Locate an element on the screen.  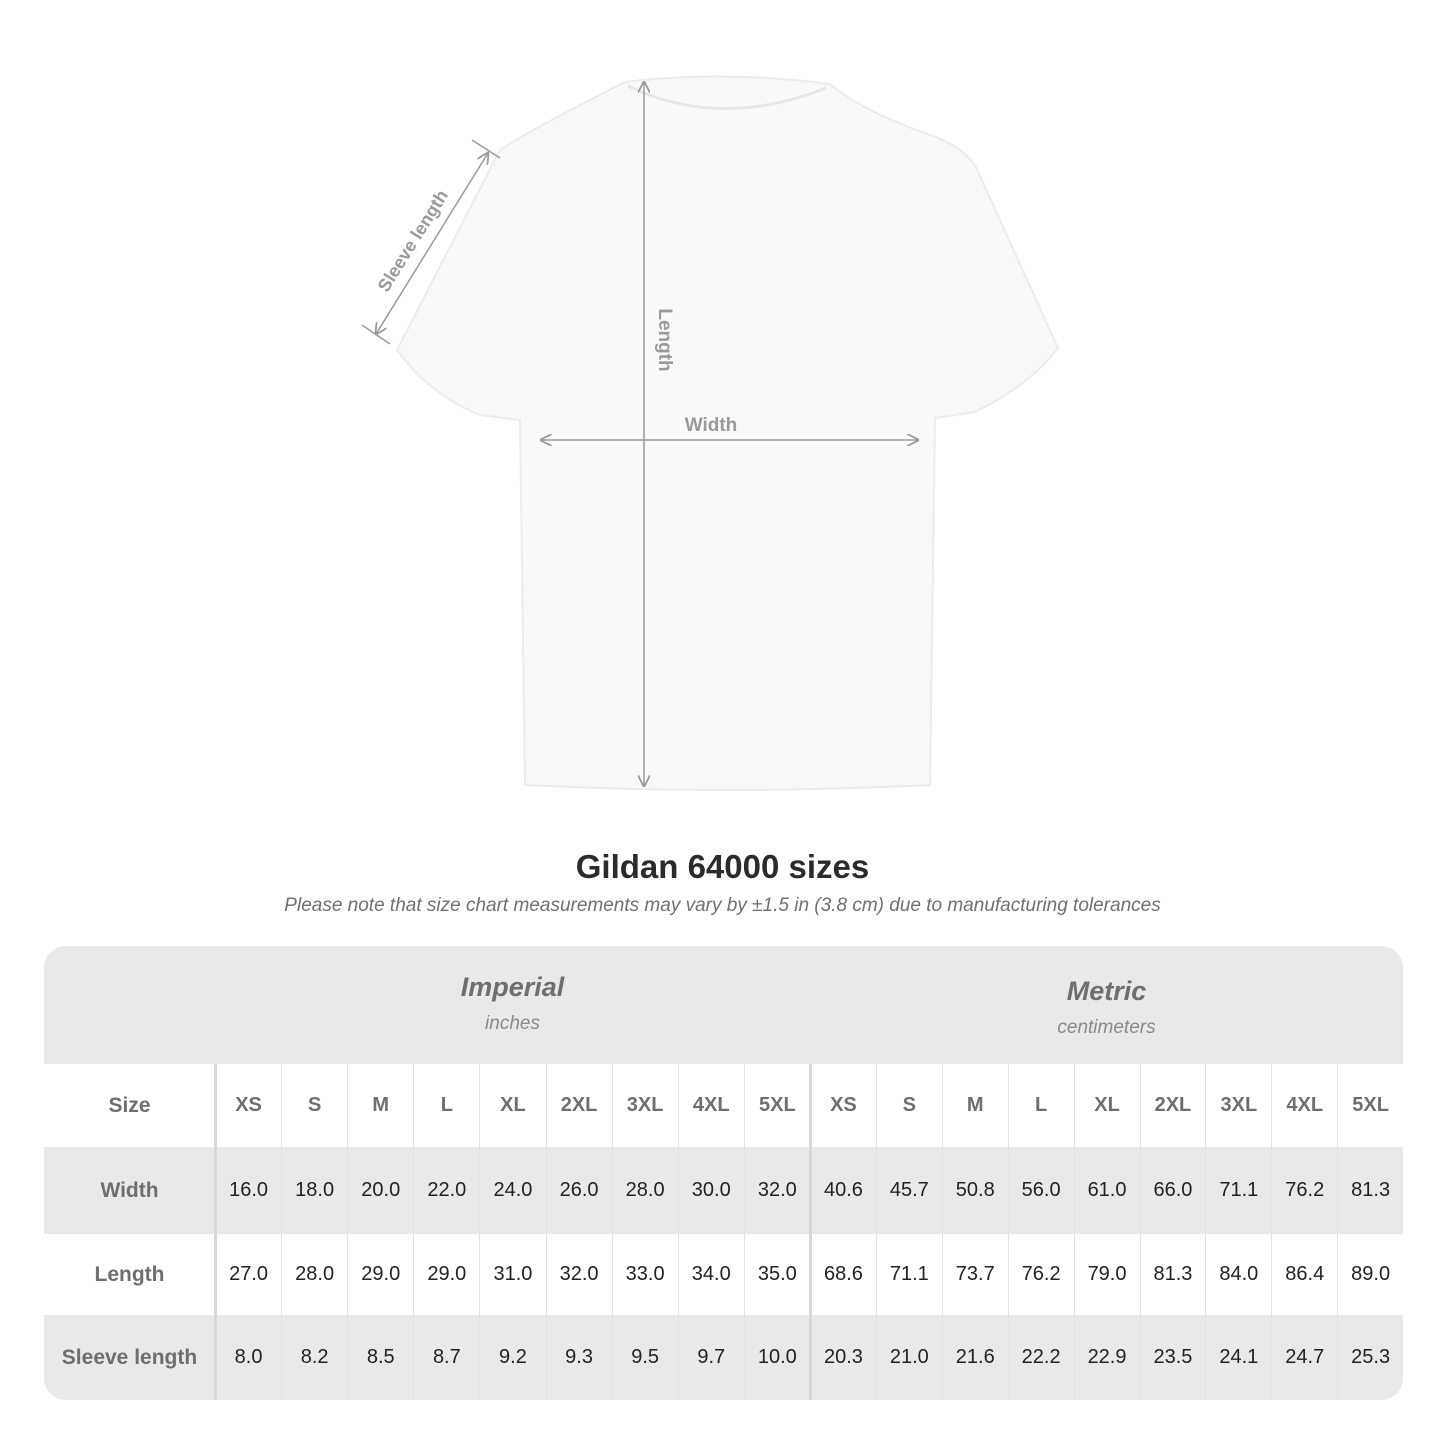
table-cell: 61.0 is located at coordinates (1106, 1190).